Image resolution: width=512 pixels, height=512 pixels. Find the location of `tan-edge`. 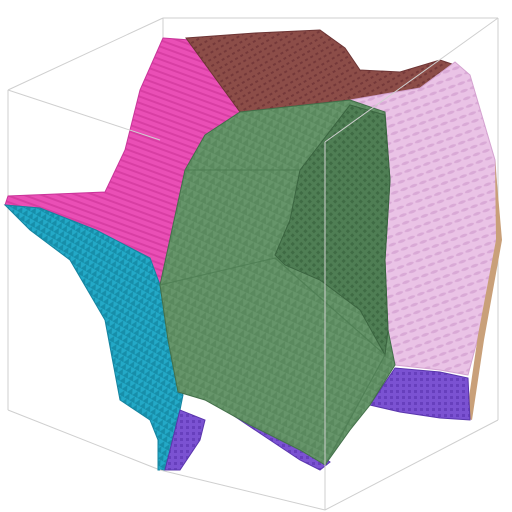

tan-edge is located at coordinates (484, 290).